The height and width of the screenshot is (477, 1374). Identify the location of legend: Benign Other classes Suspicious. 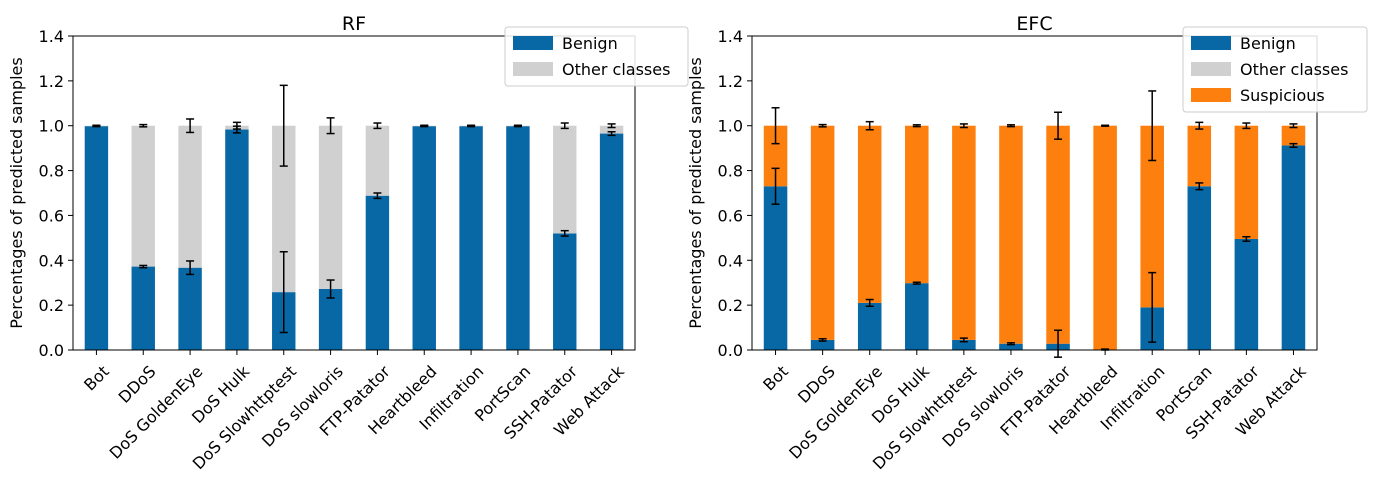
(1275, 69).